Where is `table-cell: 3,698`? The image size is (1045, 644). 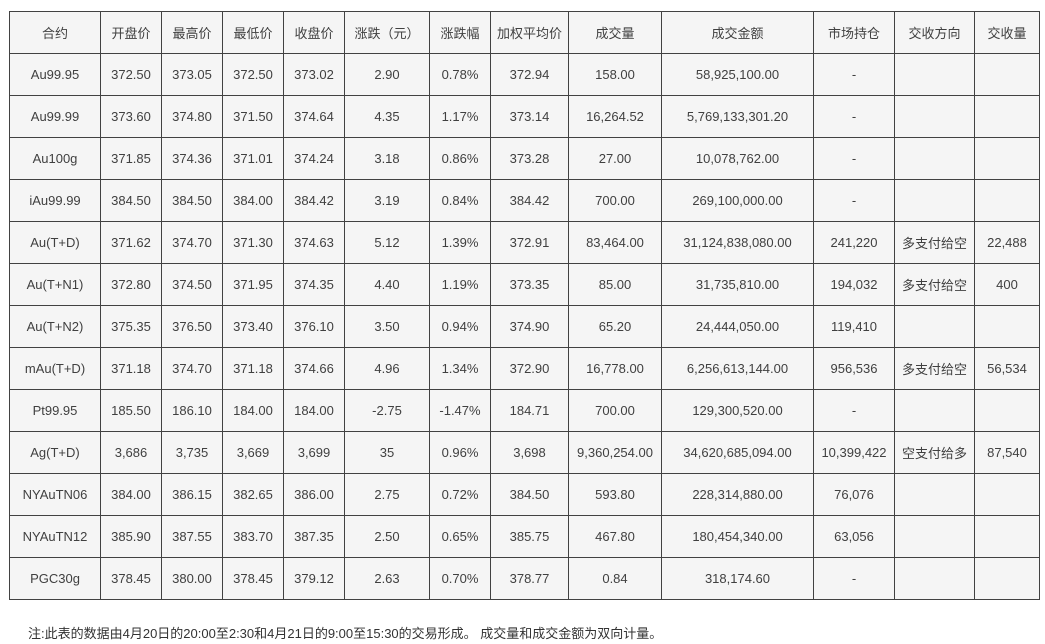 table-cell: 3,698 is located at coordinates (529, 452).